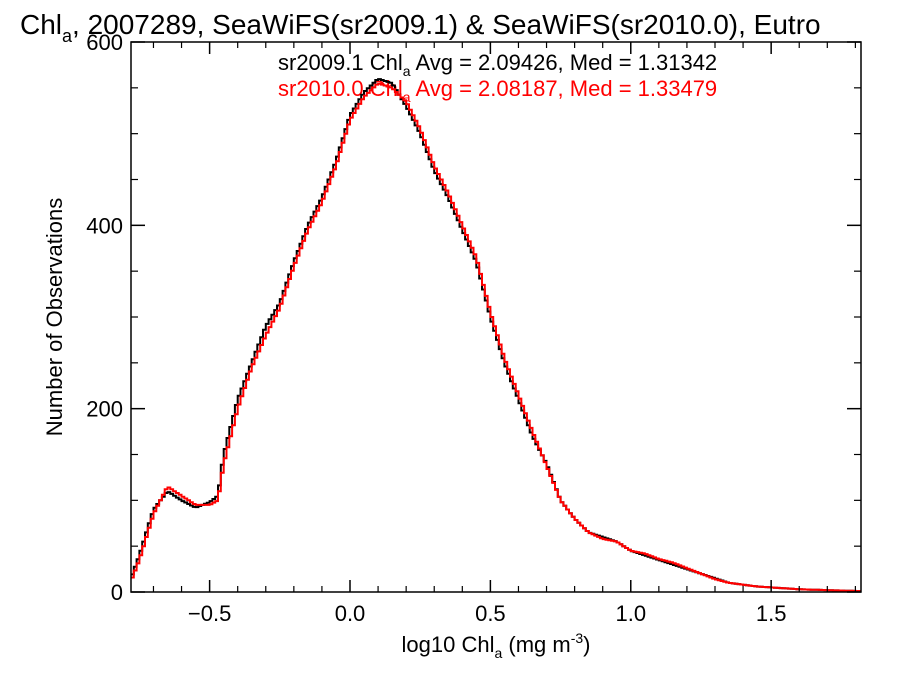  Describe the element at coordinates (104, 225) in the screenshot. I see `y-tick-label: 400` at that location.